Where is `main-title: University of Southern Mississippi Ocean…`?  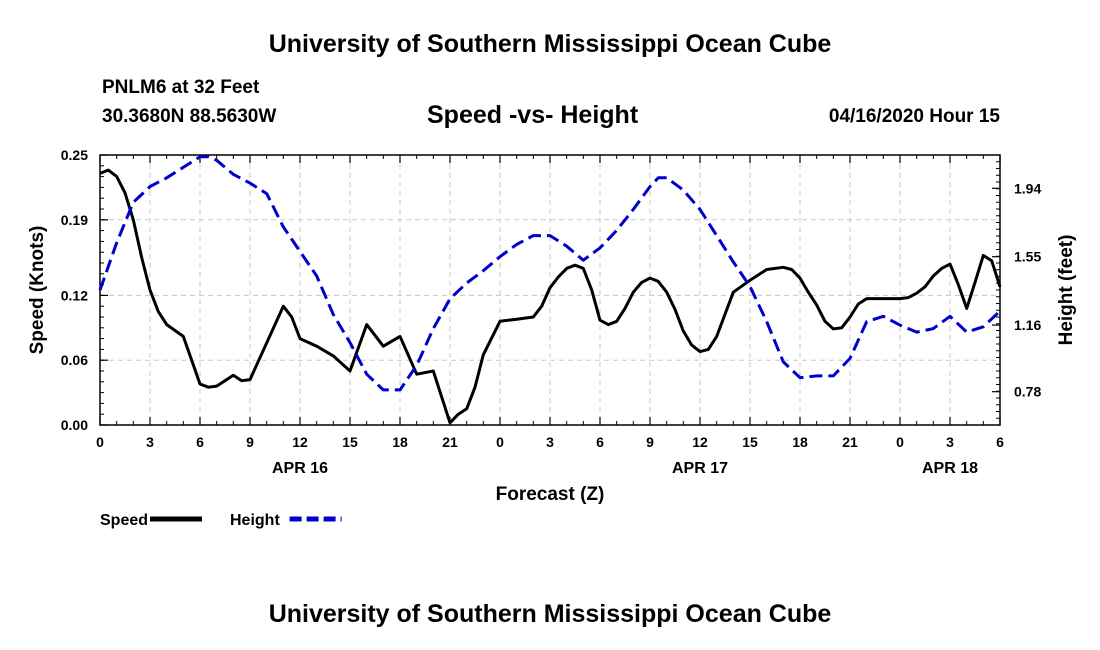 main-title: University of Southern Mississippi Ocean… is located at coordinates (550, 44).